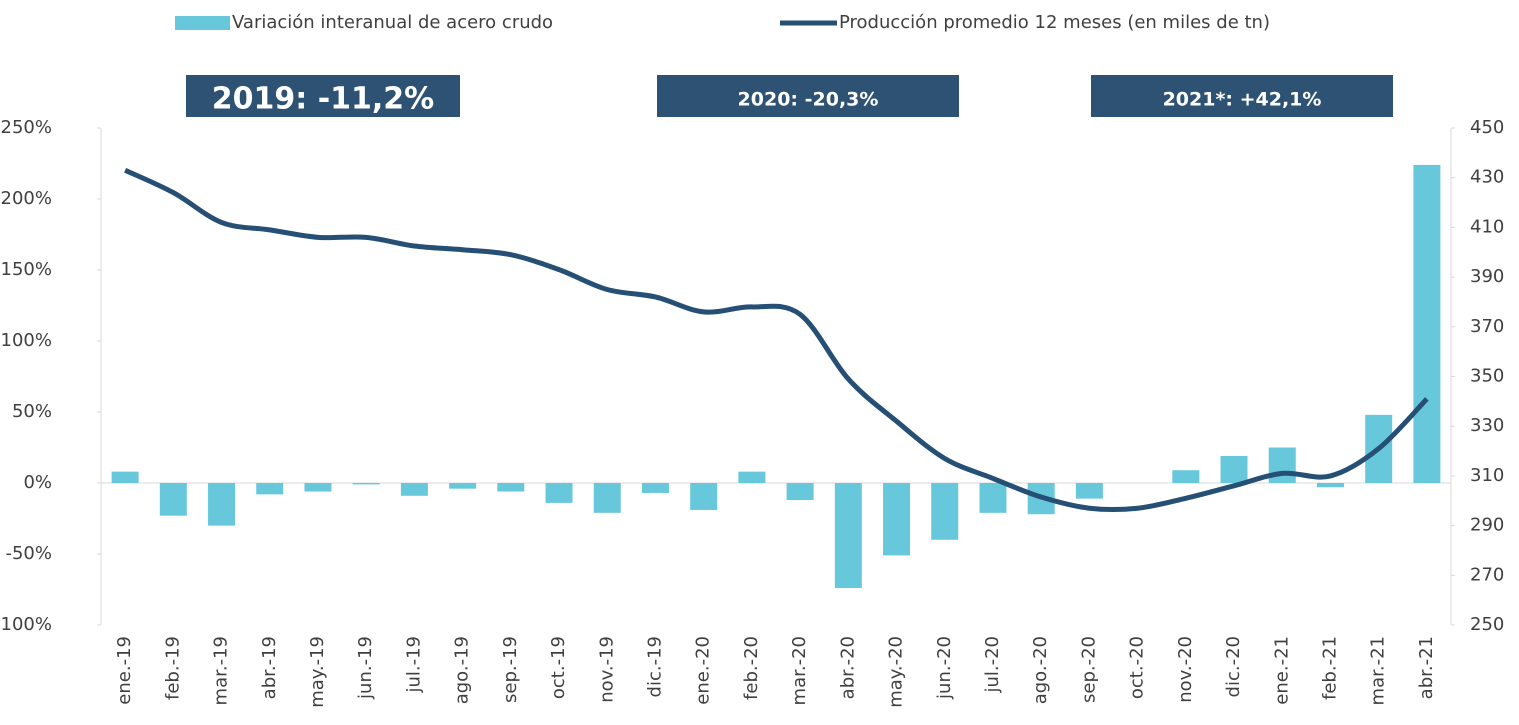 The height and width of the screenshot is (725, 1519). What do you see at coordinates (1487, 525) in the screenshot?
I see `y2-tick-label: 290` at bounding box center [1487, 525].